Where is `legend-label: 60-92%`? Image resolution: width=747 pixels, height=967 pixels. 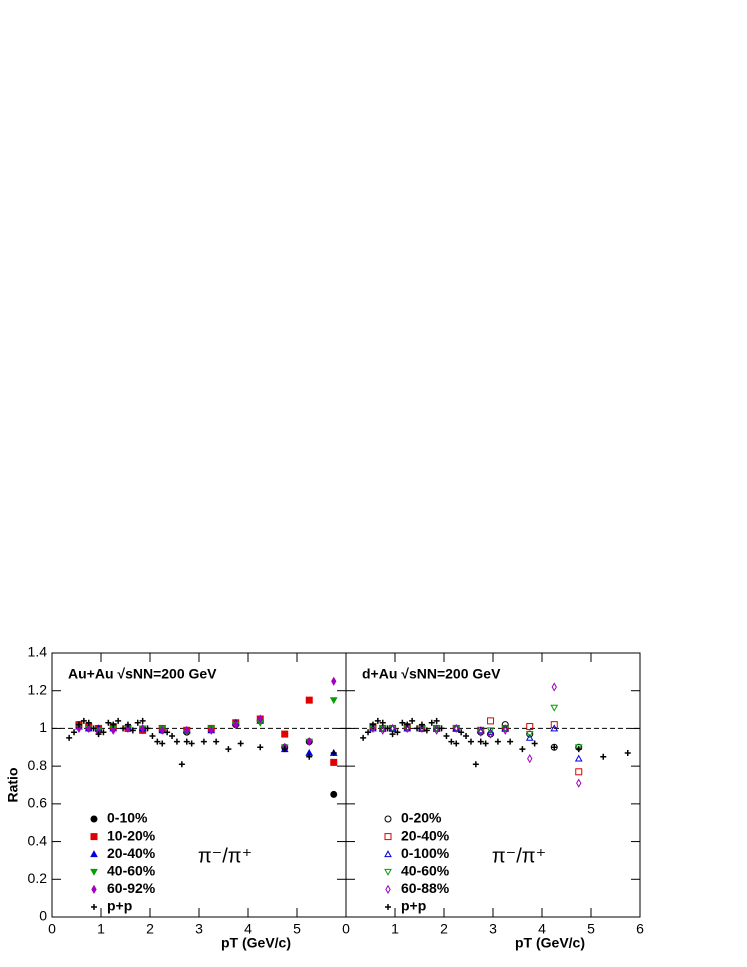 legend-label: 60-92% is located at coordinates (131, 888).